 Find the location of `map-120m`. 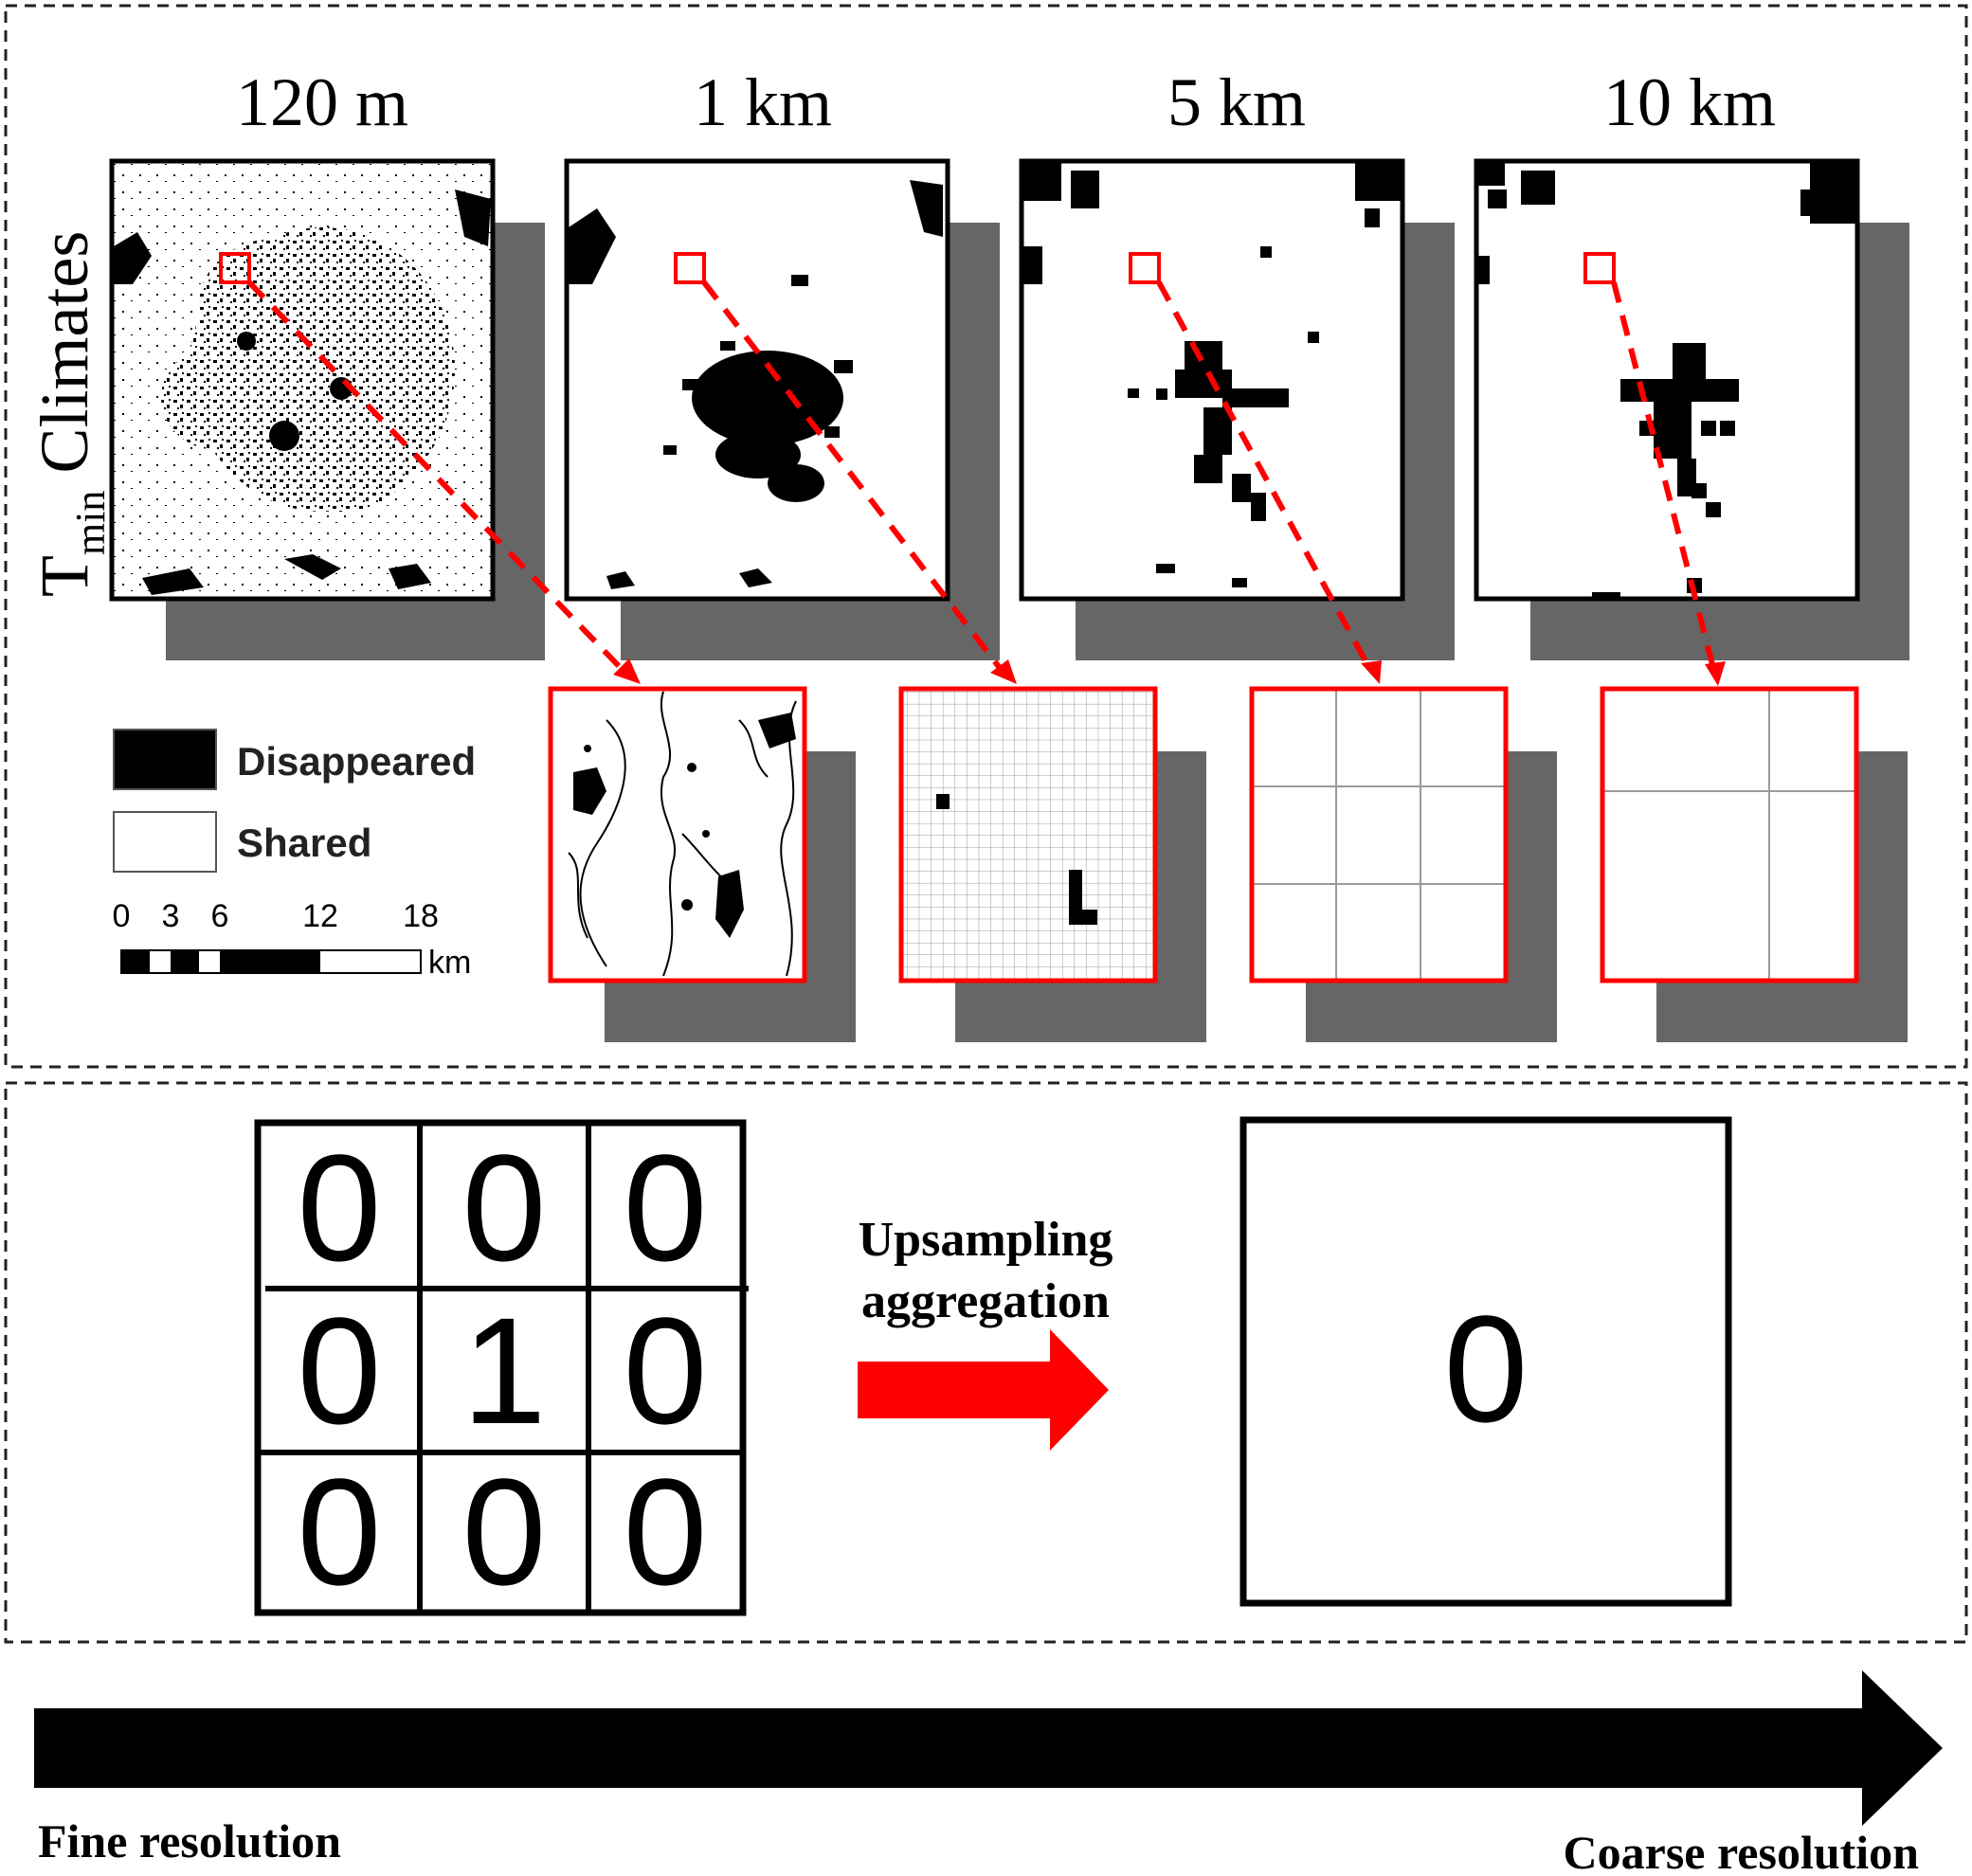

map-120m is located at coordinates (303, 380).